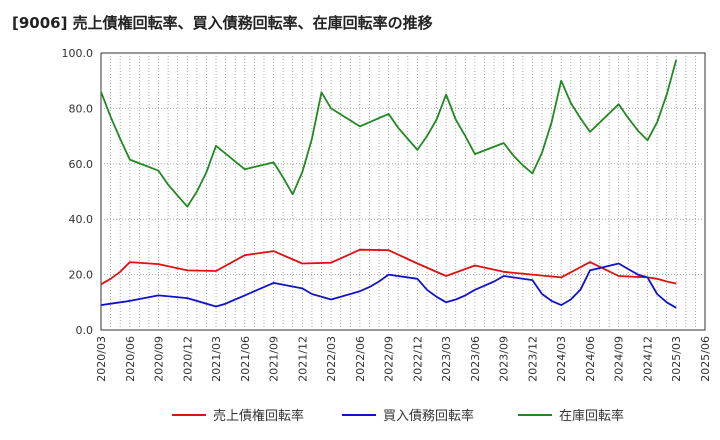  I want to click on x-tick-label: 2024/12, so click(647, 359).